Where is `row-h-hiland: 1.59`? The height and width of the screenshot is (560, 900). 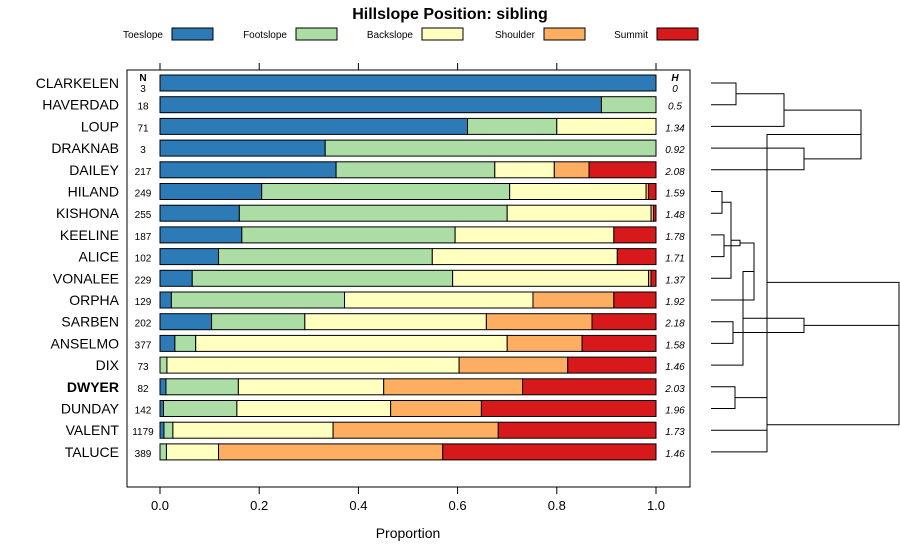 row-h-hiland: 1.59 is located at coordinates (675, 194).